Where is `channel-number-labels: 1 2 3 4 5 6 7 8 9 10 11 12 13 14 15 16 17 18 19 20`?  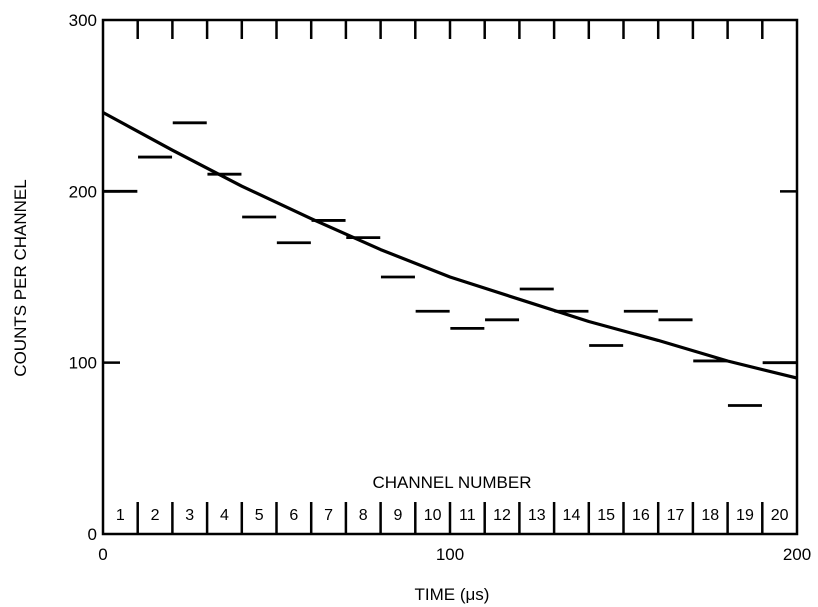 channel-number-labels: 1 2 3 4 5 6 7 8 9 10 11 12 13 14 15 16 17 18 19 20 is located at coordinates (452, 515).